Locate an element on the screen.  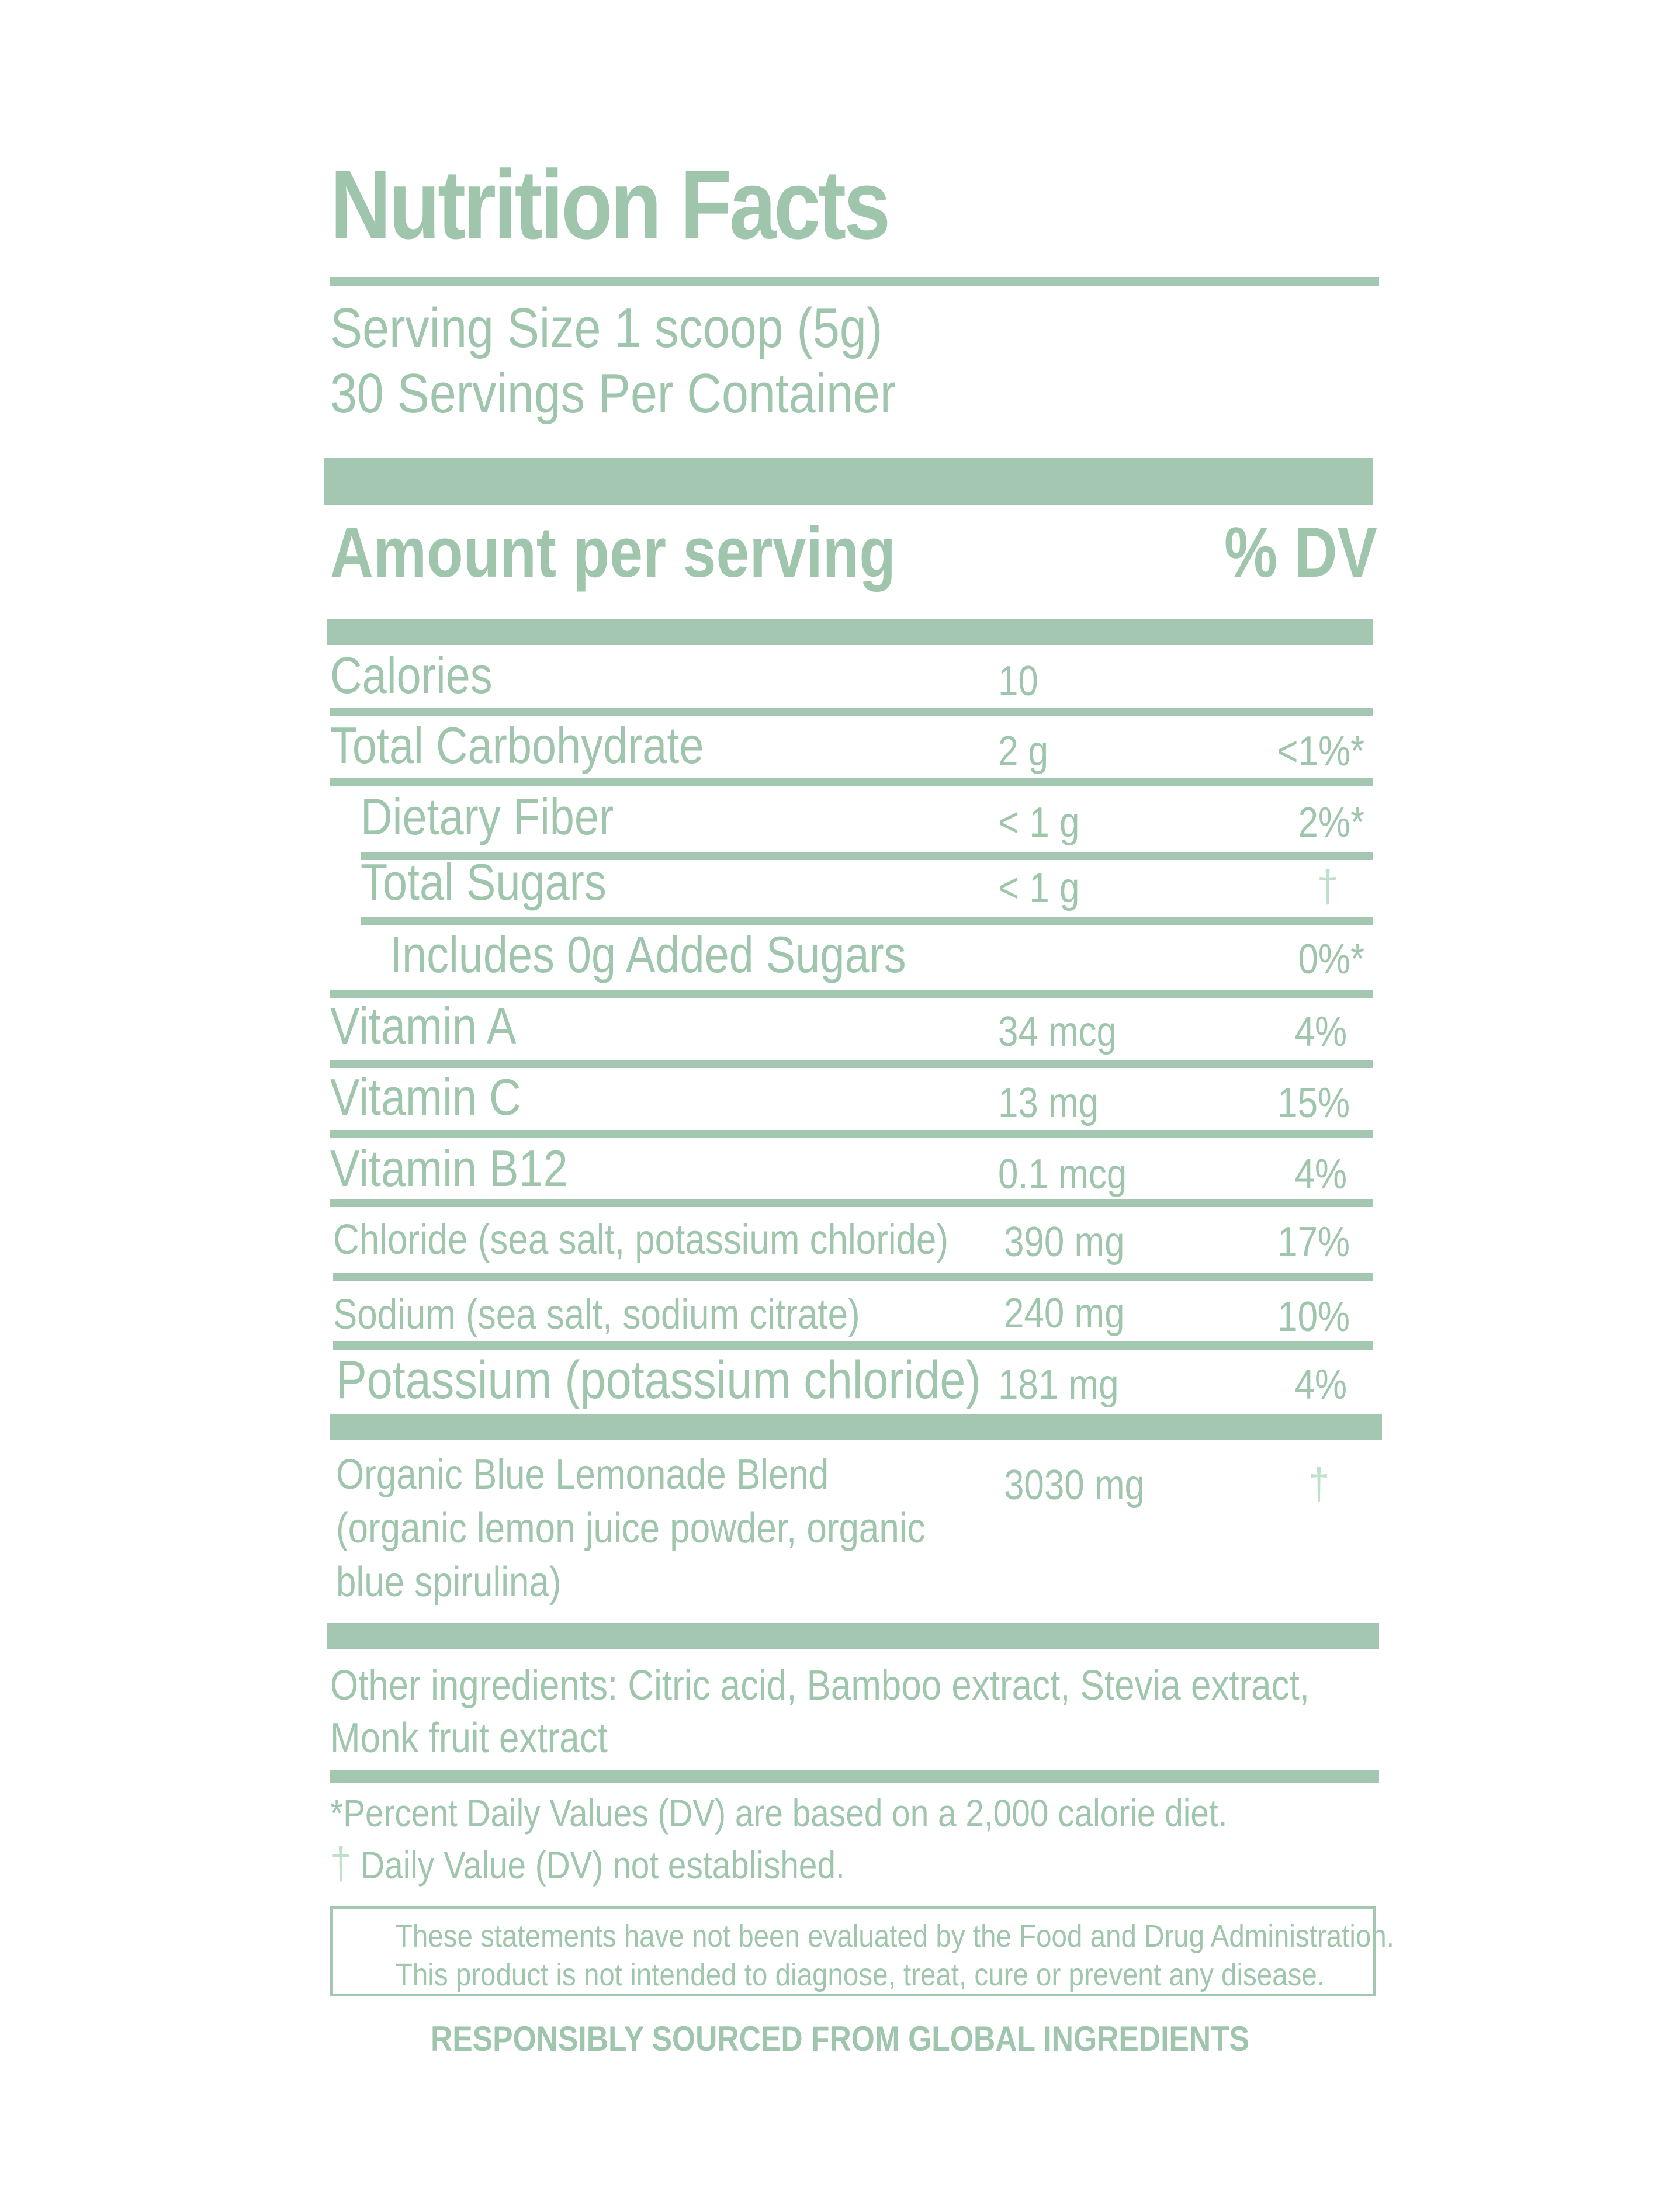
row-dv-total-sugars-dagger-icon: † is located at coordinates (1327, 887).